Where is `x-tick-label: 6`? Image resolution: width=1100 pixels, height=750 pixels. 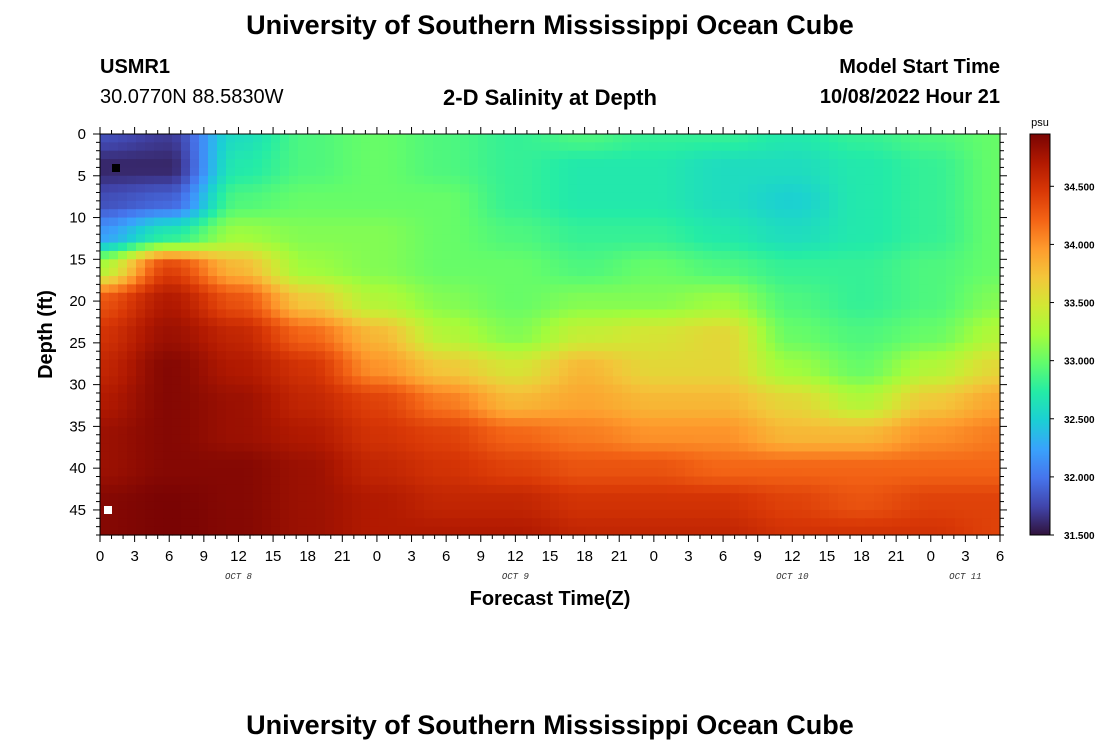
x-tick-label: 6 is located at coordinates (723, 556).